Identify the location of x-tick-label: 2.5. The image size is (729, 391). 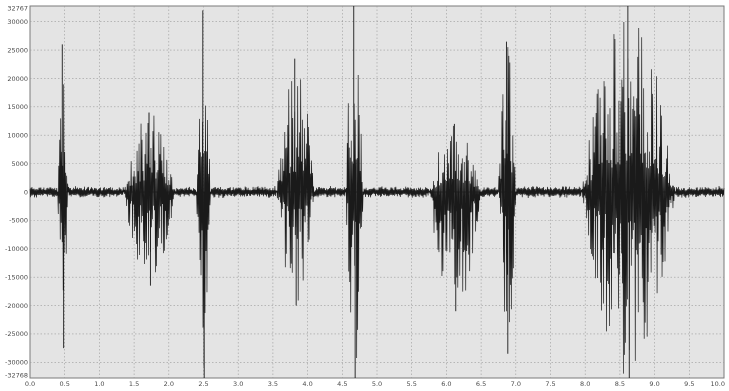
(203, 384).